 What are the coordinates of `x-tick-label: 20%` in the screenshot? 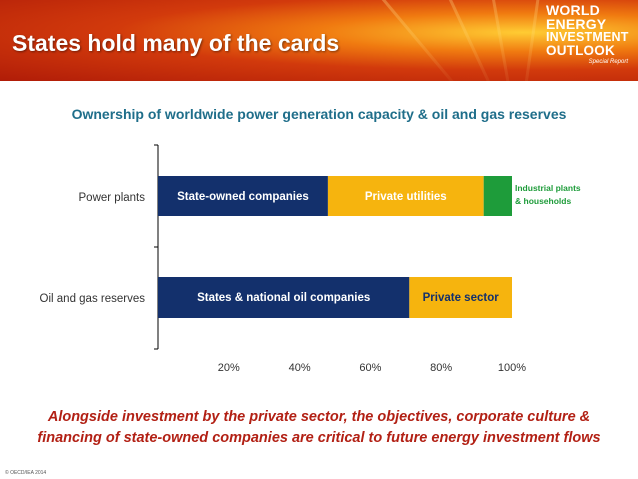 It's located at (229, 368).